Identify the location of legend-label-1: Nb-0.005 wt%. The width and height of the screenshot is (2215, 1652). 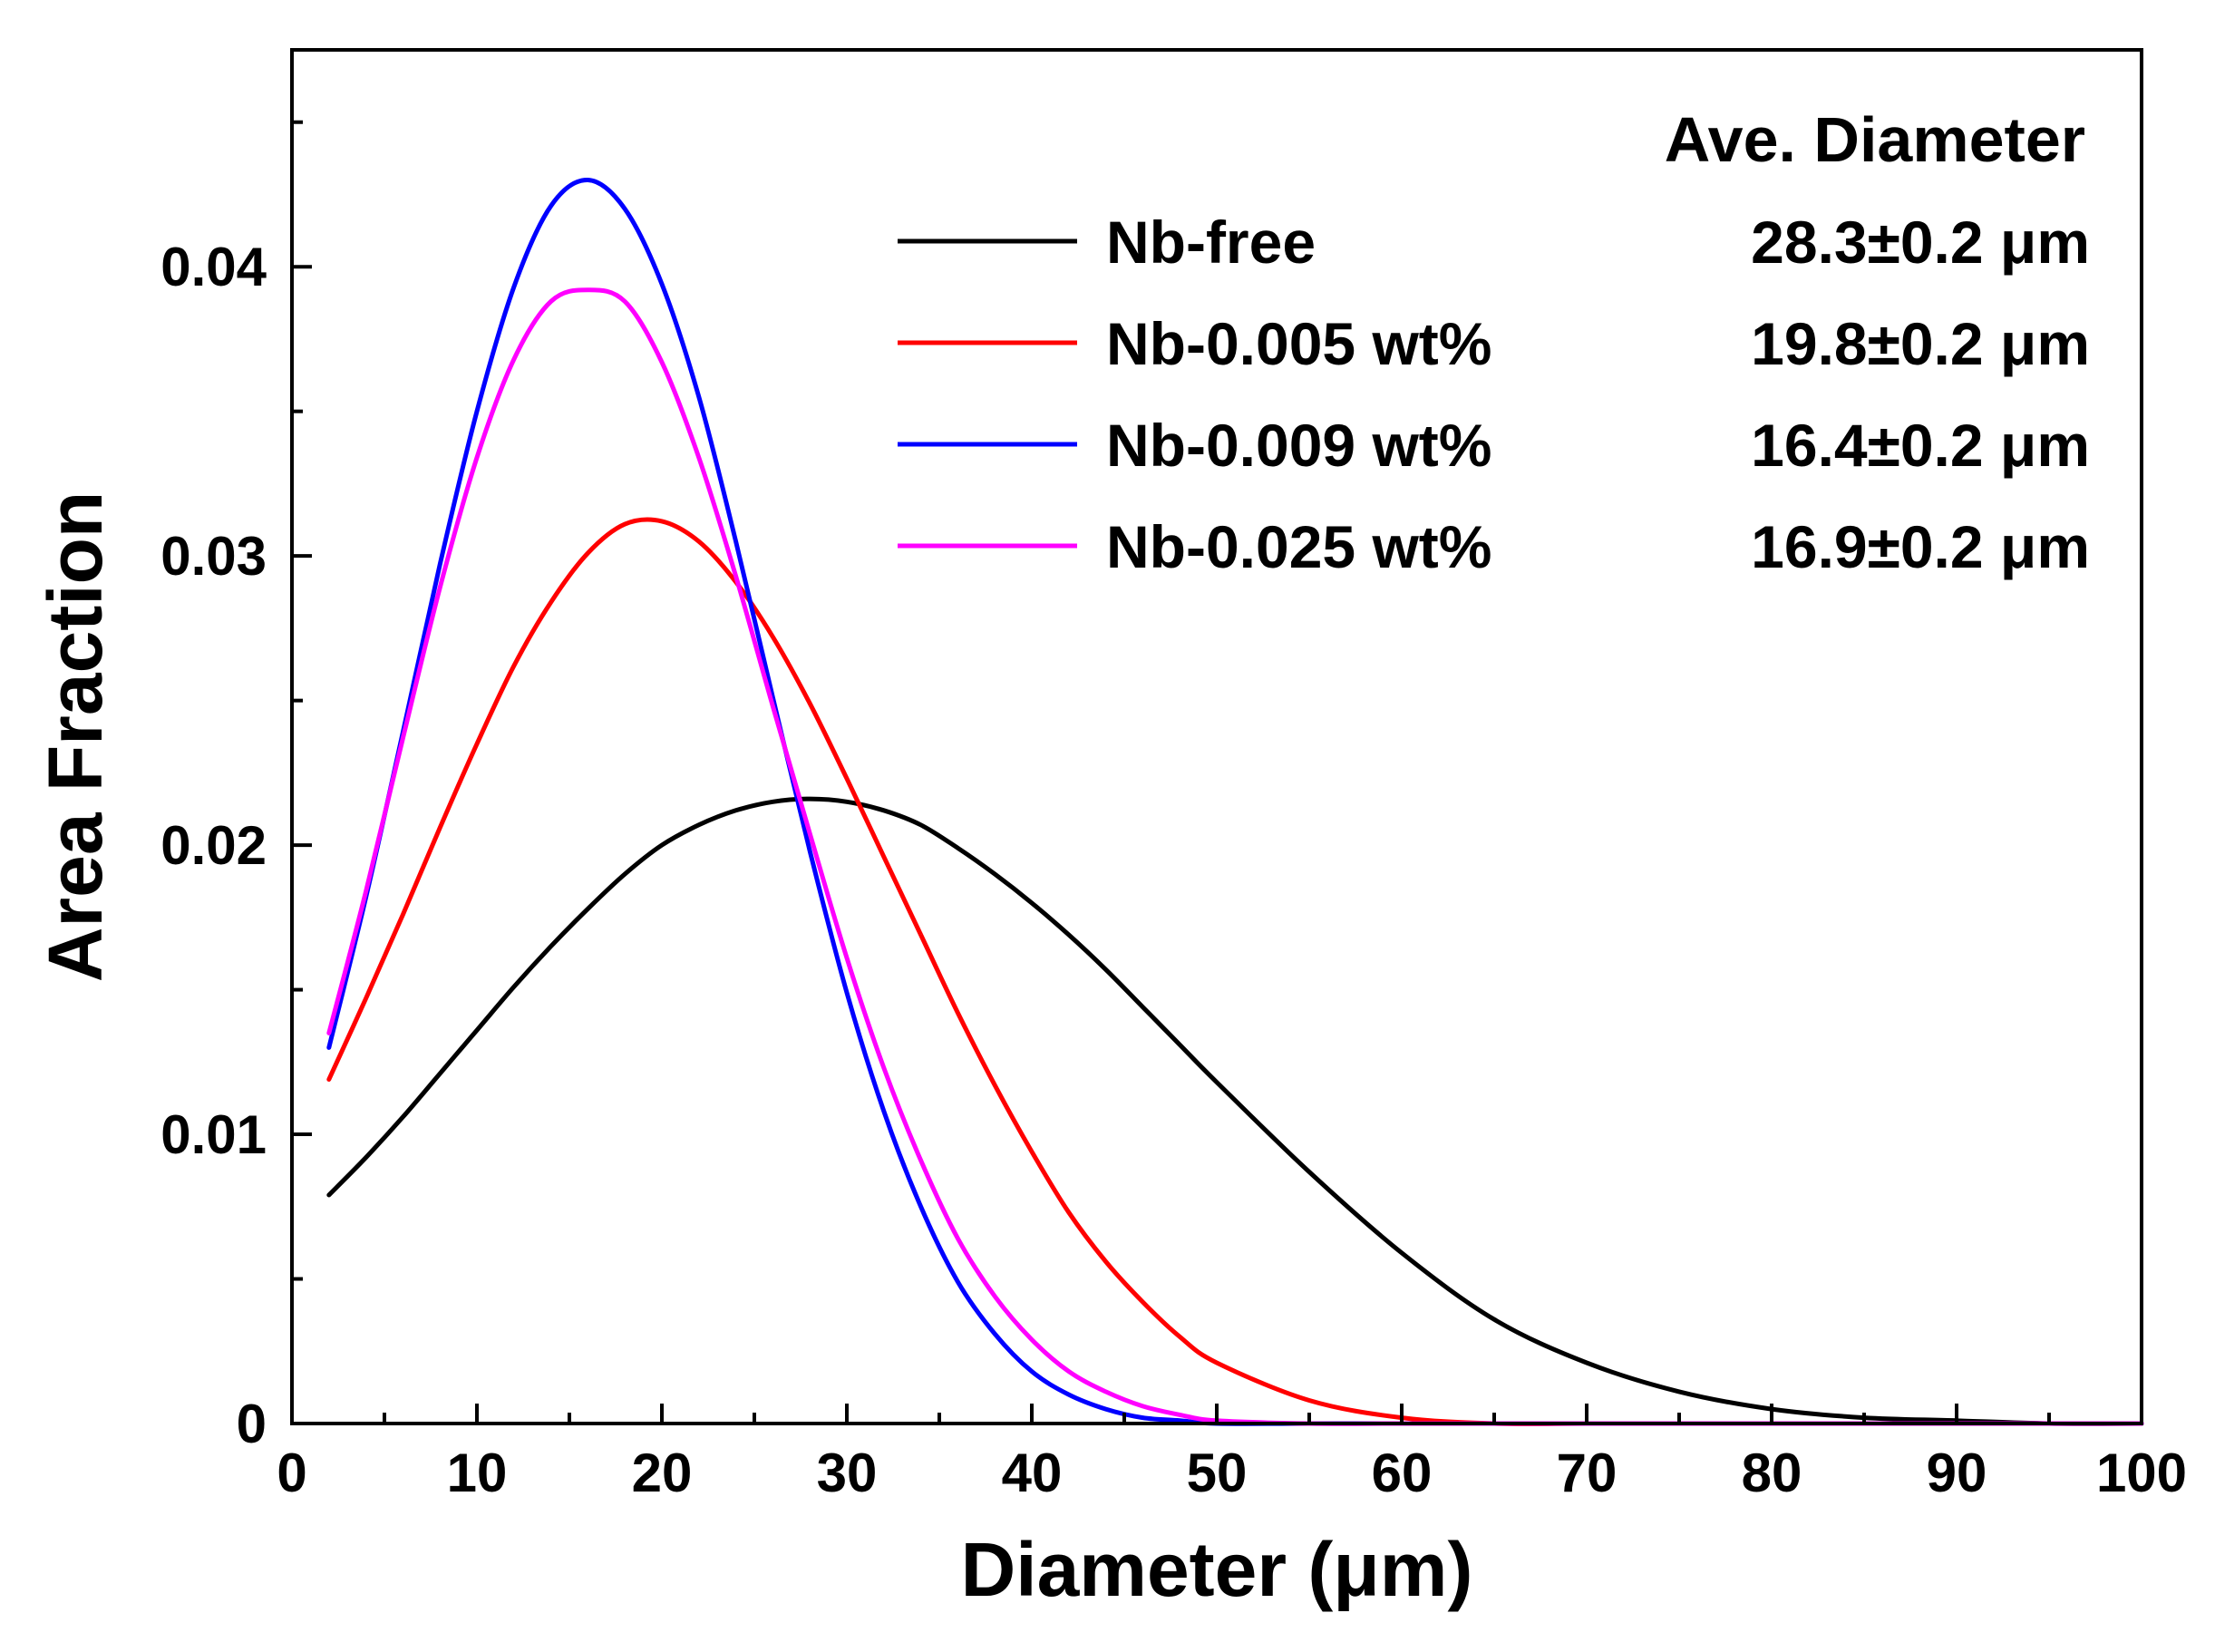
(1298, 343).